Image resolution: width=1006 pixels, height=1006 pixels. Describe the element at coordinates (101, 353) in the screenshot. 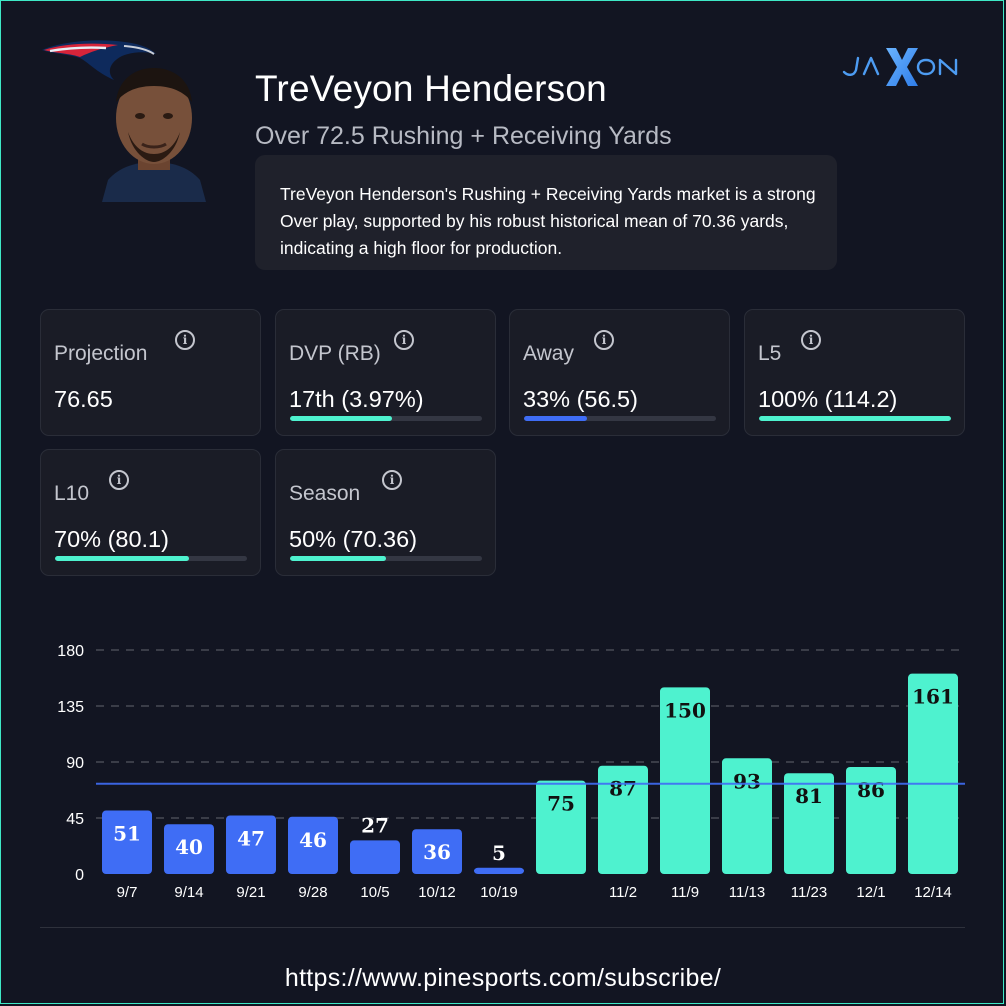

I see `stat-label: Projection` at that location.